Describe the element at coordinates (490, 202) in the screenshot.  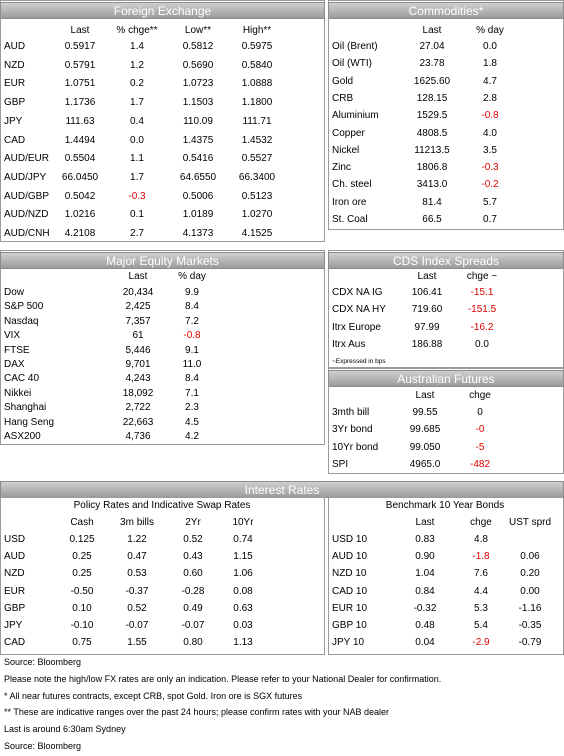
I see `cell: 5.7` at that location.